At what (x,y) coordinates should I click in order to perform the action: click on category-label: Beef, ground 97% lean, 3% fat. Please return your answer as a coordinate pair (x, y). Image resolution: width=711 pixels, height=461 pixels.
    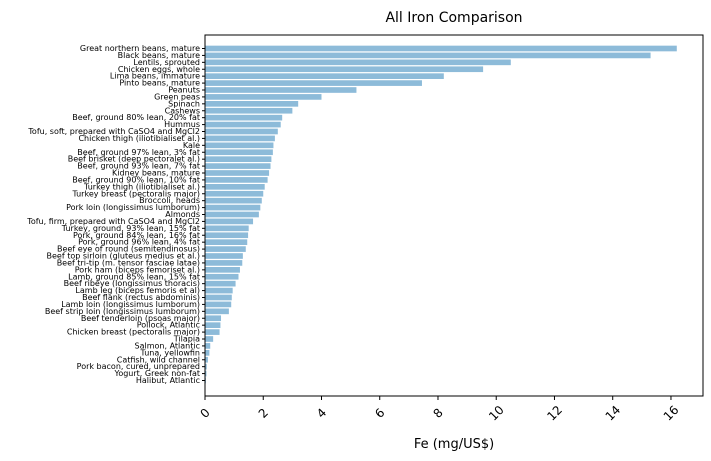
    Looking at the image, I should click on (138, 152).